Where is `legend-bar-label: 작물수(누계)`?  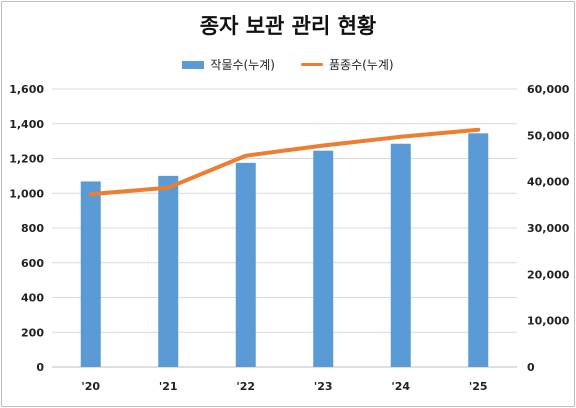 legend-bar-label: 작물수(누계) is located at coordinates (242, 65).